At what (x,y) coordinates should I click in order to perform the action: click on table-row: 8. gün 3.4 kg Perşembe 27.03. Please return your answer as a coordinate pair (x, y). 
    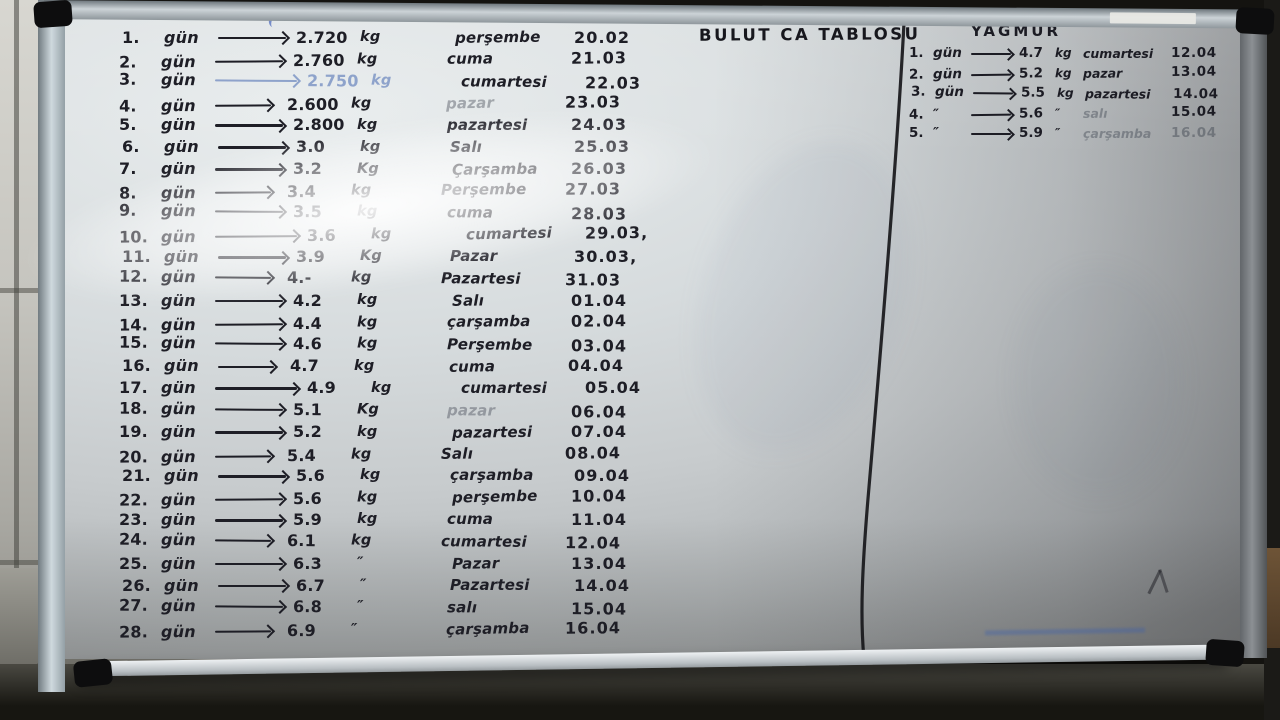
    Looking at the image, I should click on (421, 190).